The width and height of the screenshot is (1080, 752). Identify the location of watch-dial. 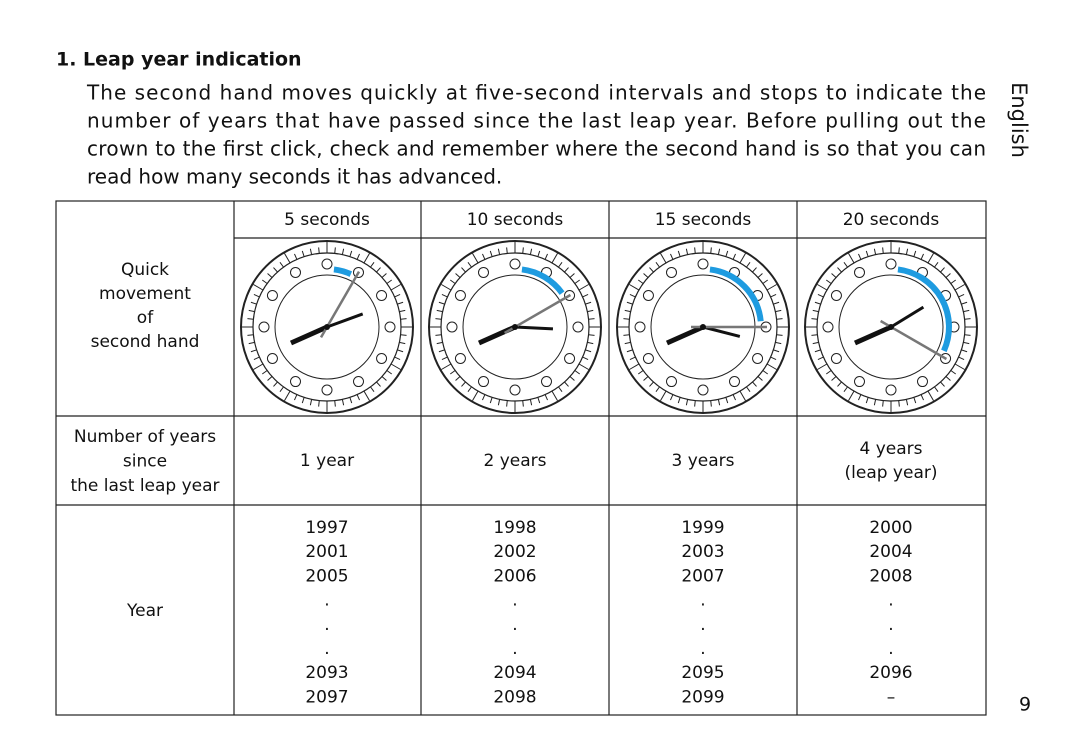
(891, 327).